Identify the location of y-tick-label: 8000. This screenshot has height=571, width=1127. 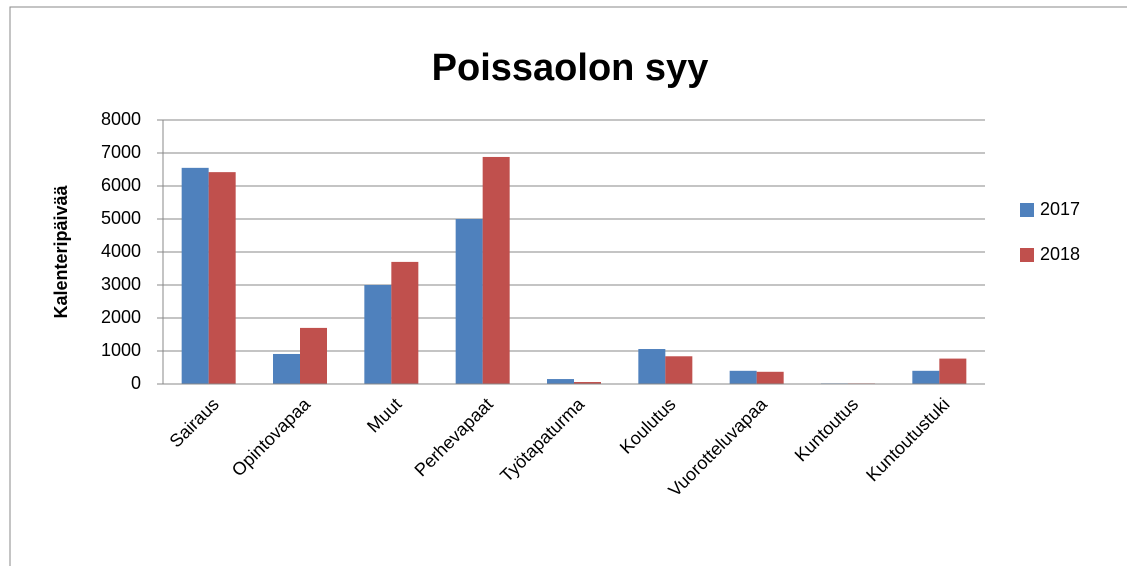
(121, 119).